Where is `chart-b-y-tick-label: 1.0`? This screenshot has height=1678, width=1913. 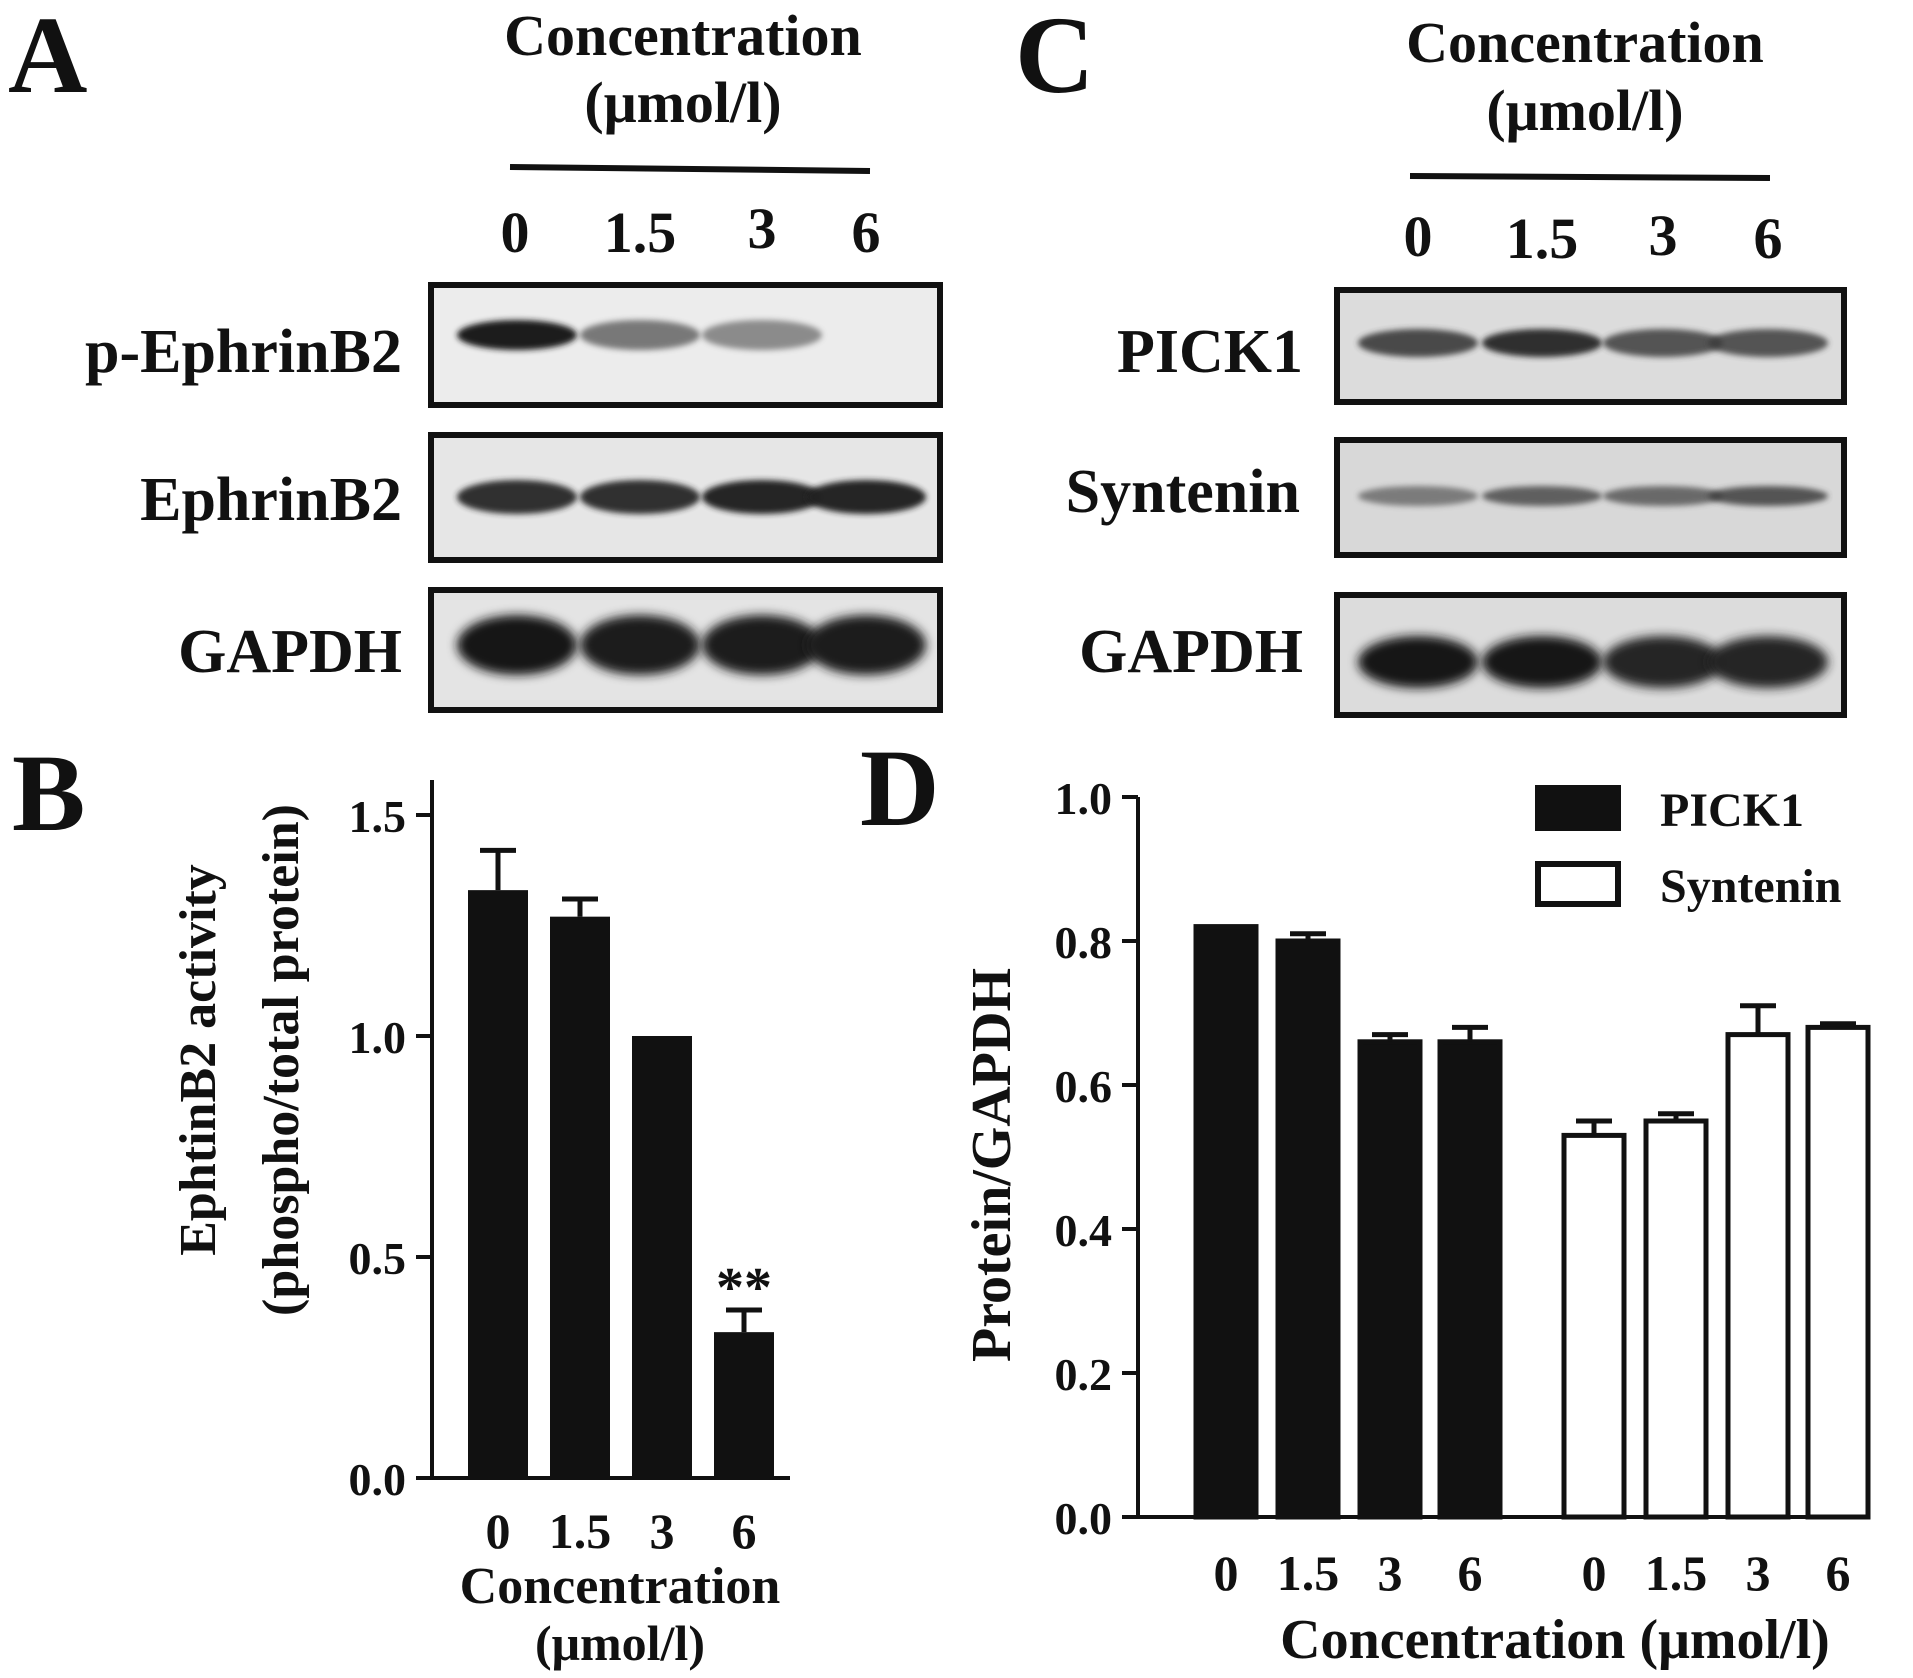 chart-b-y-tick-label: 1.0 is located at coordinates (378, 1037).